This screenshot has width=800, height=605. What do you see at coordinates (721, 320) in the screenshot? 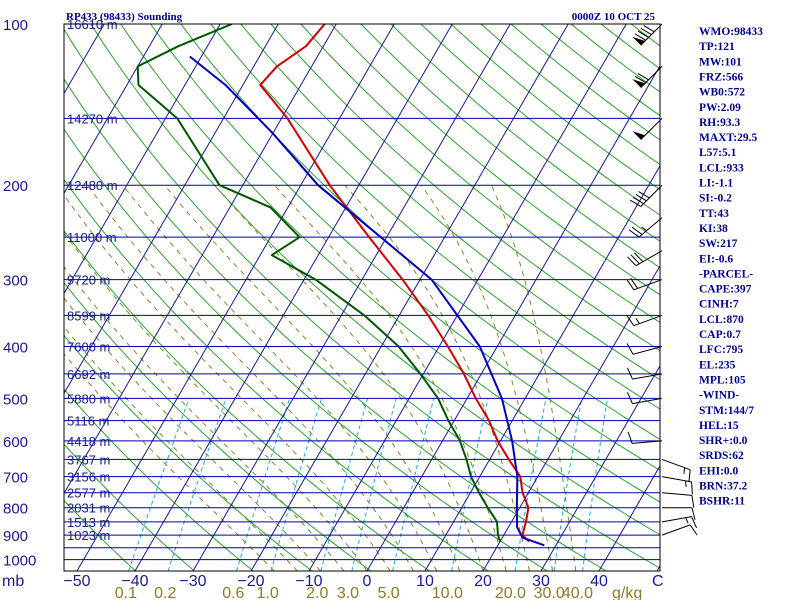
I see `index-line: LCL:870` at bounding box center [721, 320].